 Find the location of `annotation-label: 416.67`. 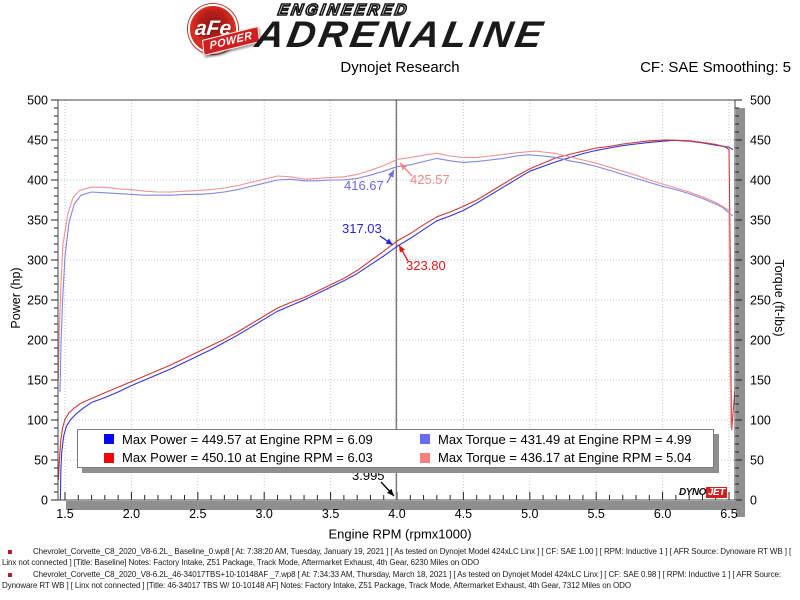

annotation-label: 416.67 is located at coordinates (364, 185).